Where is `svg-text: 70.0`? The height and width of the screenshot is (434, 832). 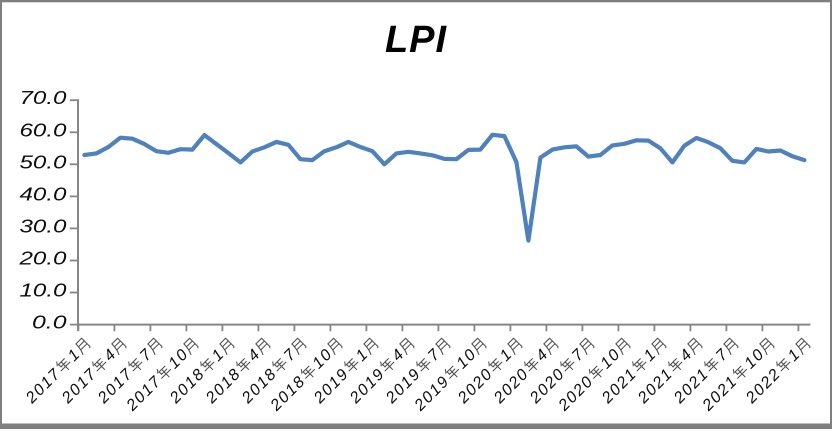
svg-text: 70.0 is located at coordinates (43, 98).